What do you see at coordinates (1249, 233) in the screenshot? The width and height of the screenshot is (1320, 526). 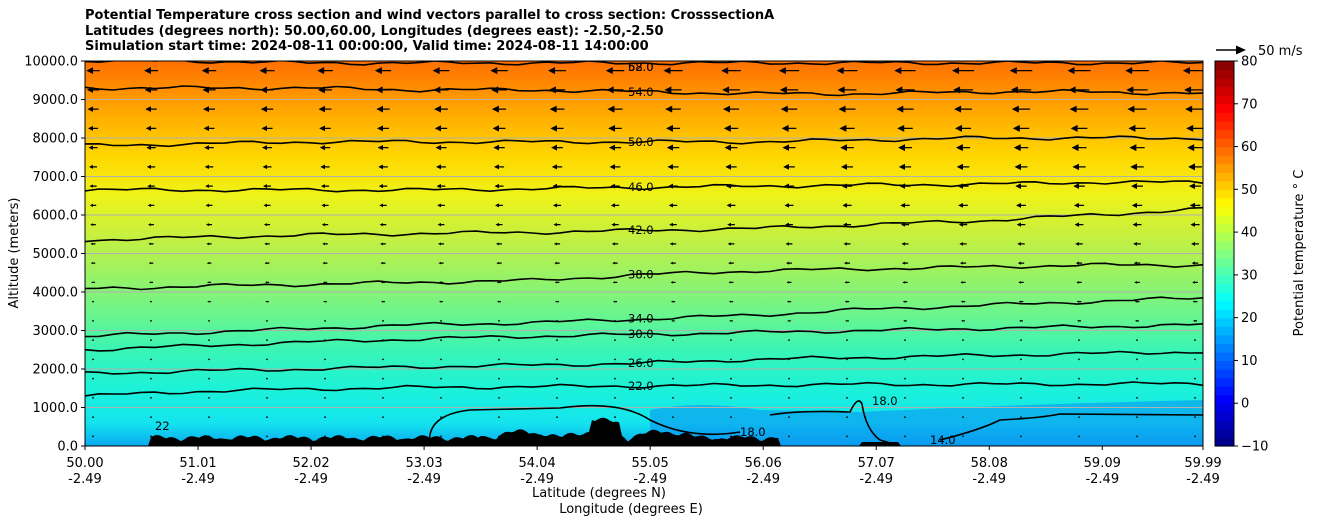 I see `colorbar-tick-label: 40` at bounding box center [1249, 233].